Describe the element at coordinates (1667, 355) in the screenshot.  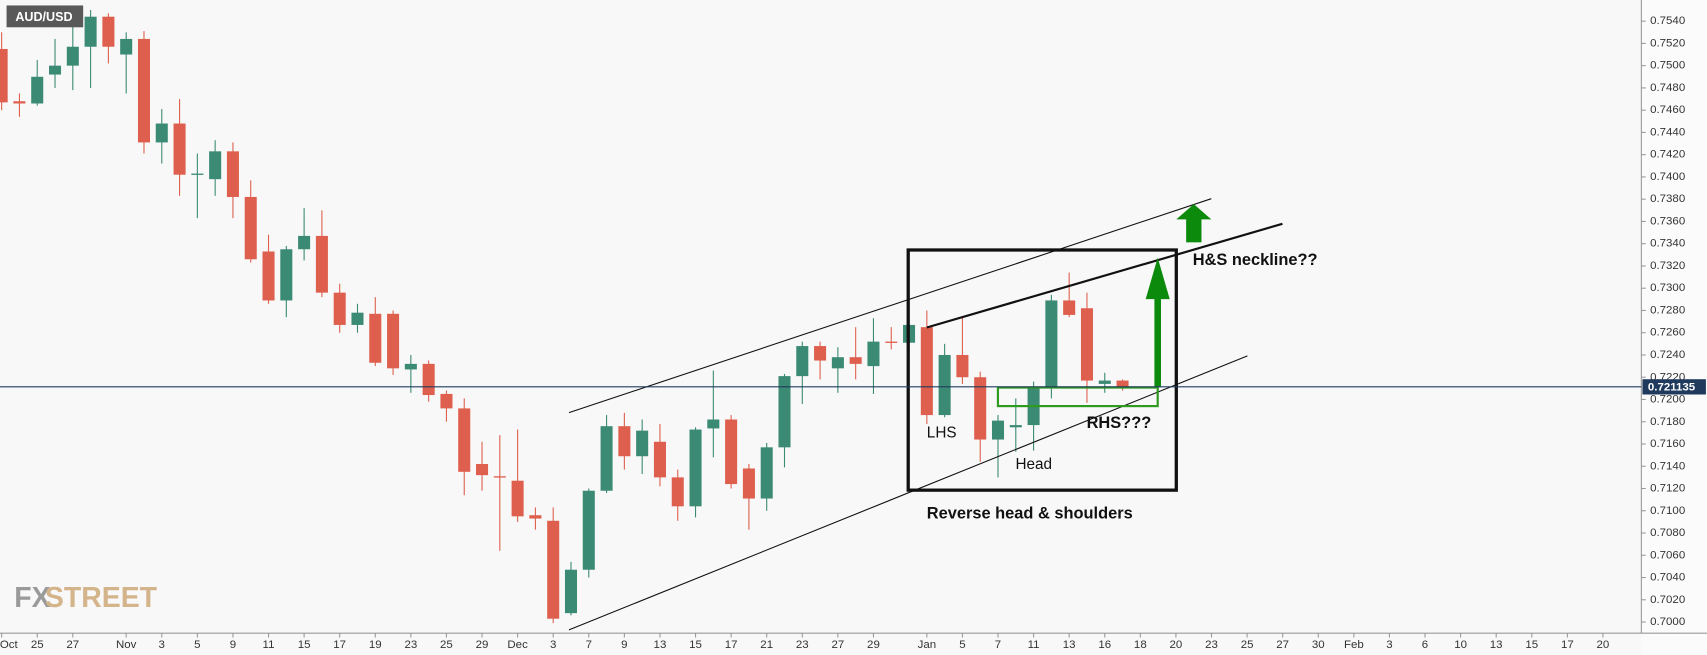
I see `y-tick-label: 0.7240` at that location.